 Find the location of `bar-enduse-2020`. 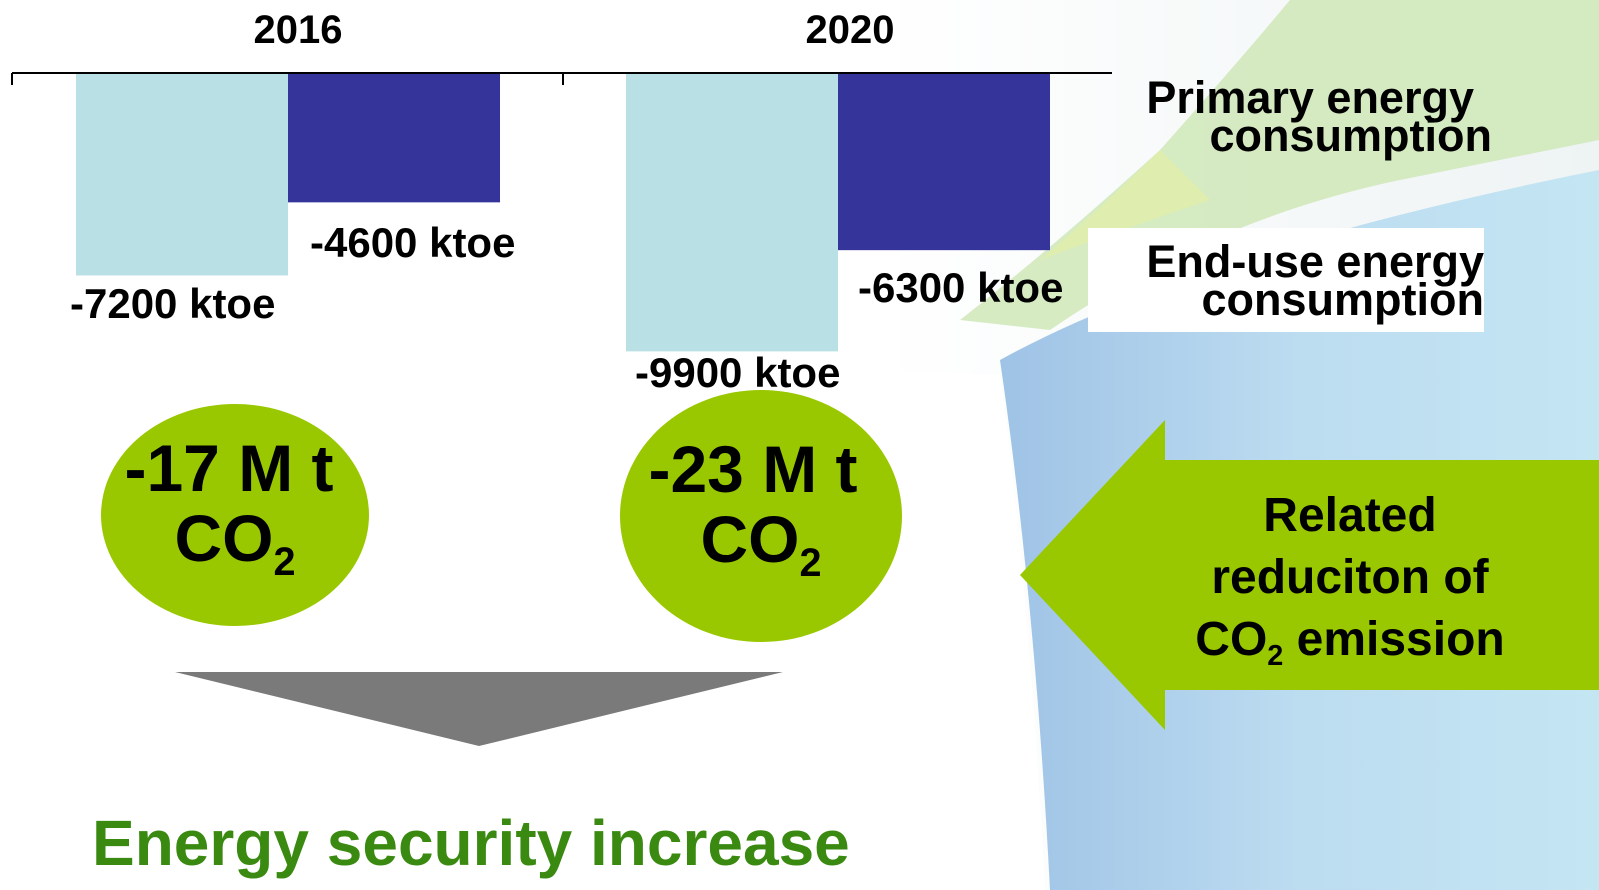

bar-enduse-2020 is located at coordinates (944, 162).